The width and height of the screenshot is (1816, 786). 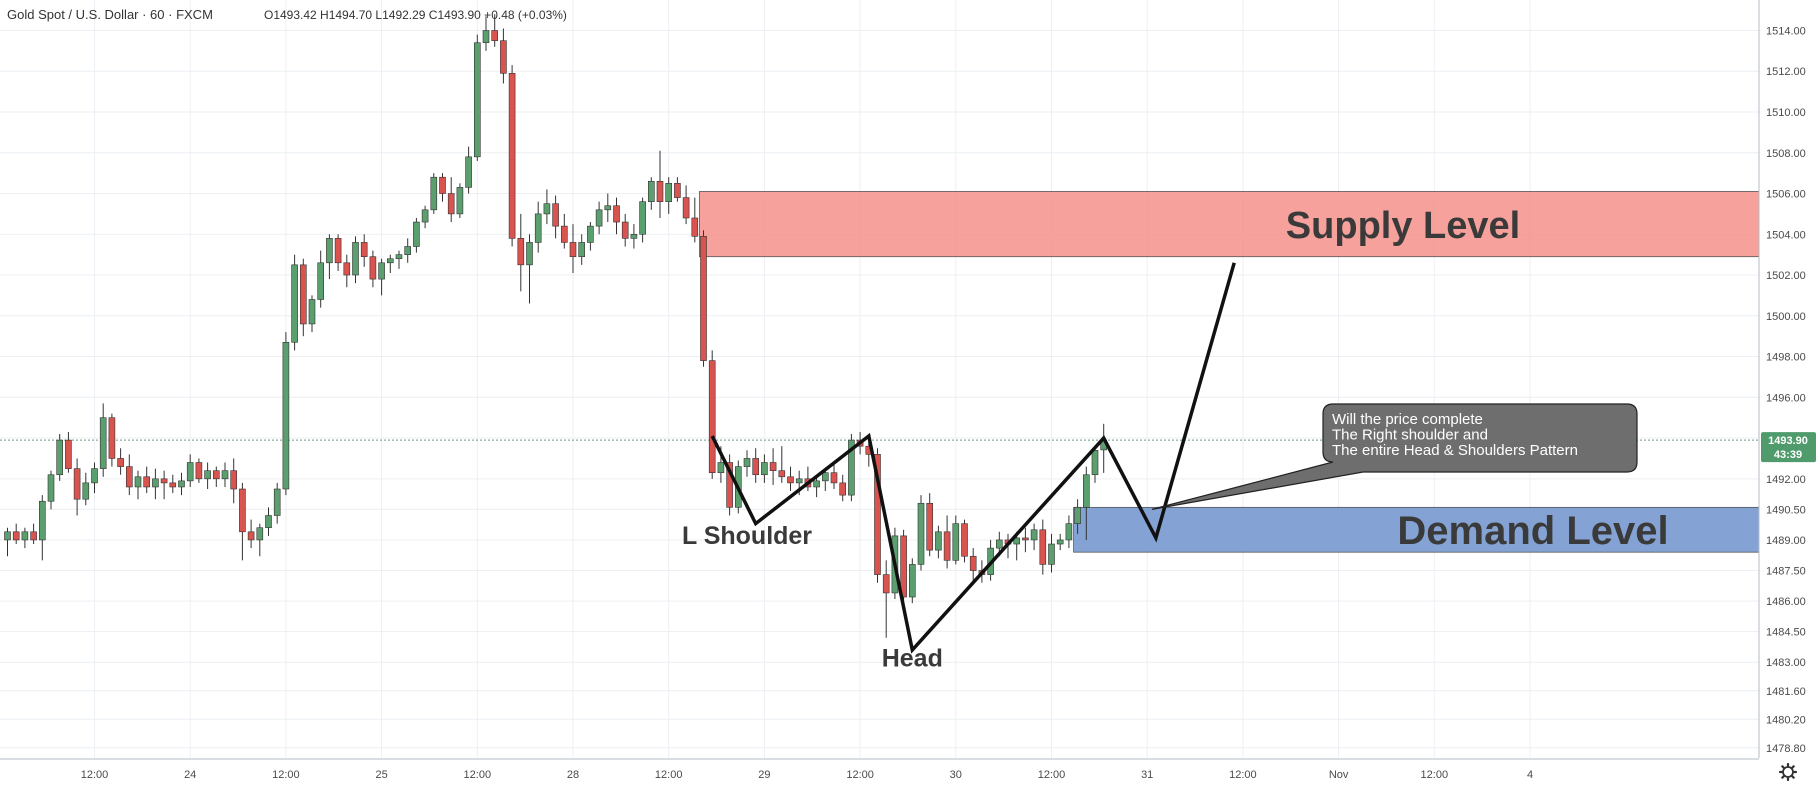 I want to click on zone-supply-rect, so click(x=1229, y=224).